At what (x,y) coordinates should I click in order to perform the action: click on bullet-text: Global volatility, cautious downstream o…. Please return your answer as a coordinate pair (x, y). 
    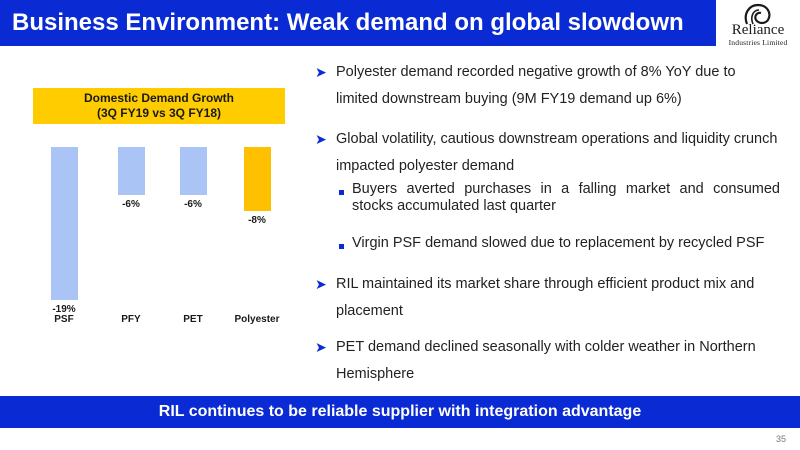
    Looking at the image, I should click on (557, 152).